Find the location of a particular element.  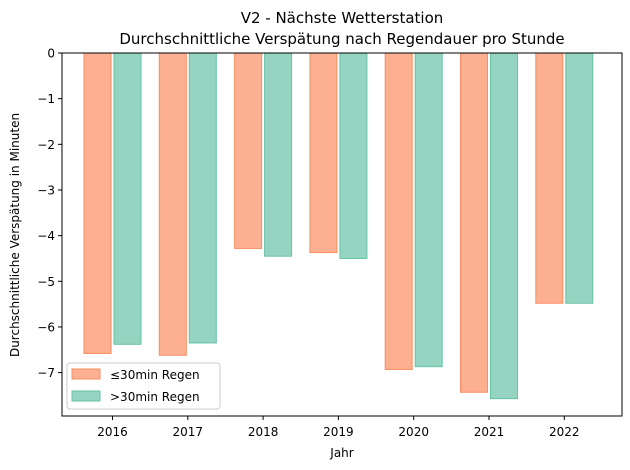

x-tick-label: 2020 is located at coordinates (413, 432).